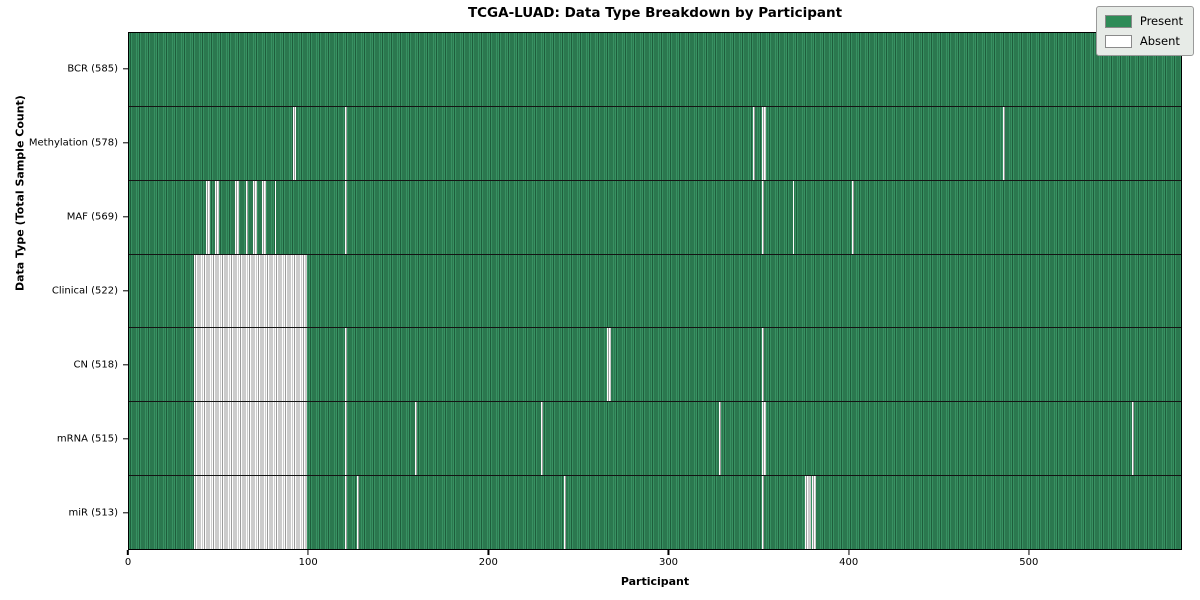  I want to click on legend-entry-present: Present, so click(1143, 21).